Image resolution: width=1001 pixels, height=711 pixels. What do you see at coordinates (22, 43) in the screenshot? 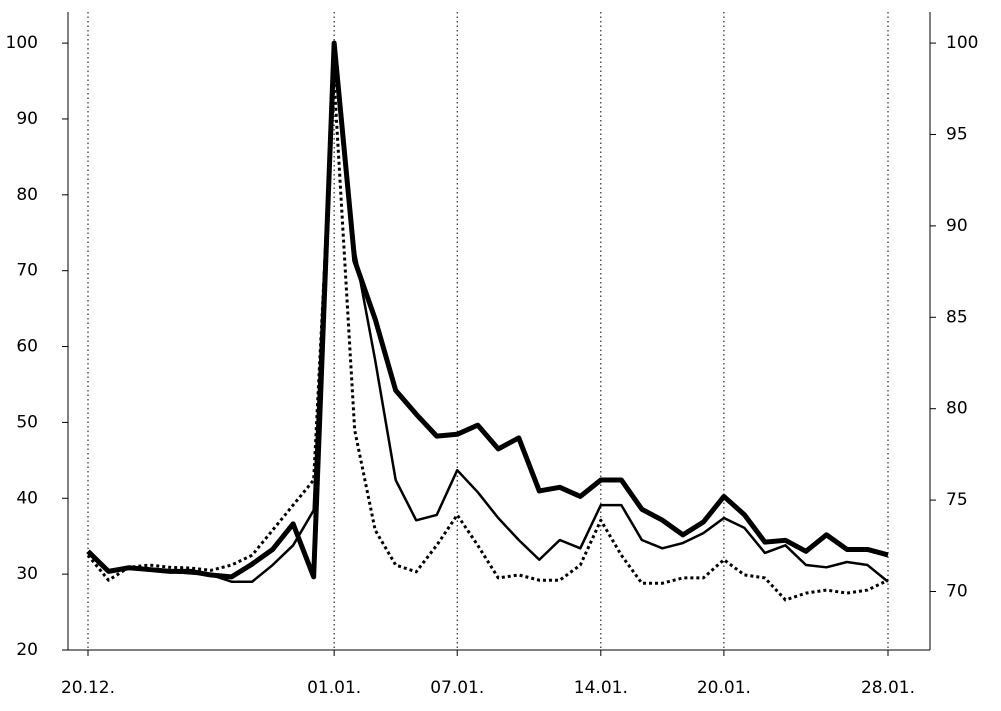
I see `y-tick-label: 100` at bounding box center [22, 43].